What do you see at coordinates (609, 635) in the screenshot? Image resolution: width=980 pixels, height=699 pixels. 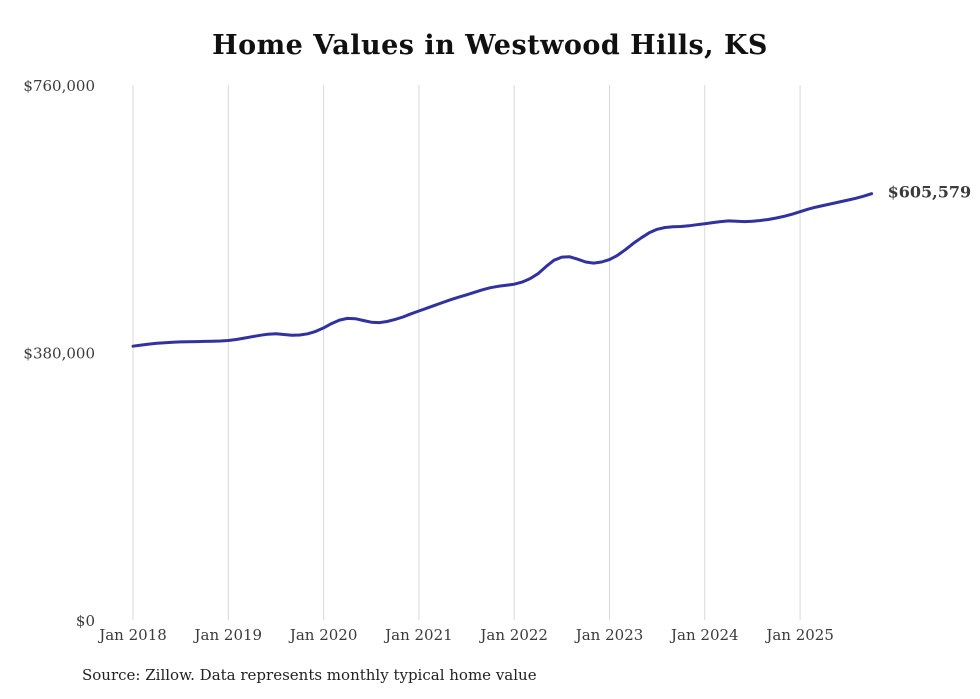 I see `x-axis-tick-label: Jan 2023` at bounding box center [609, 635].